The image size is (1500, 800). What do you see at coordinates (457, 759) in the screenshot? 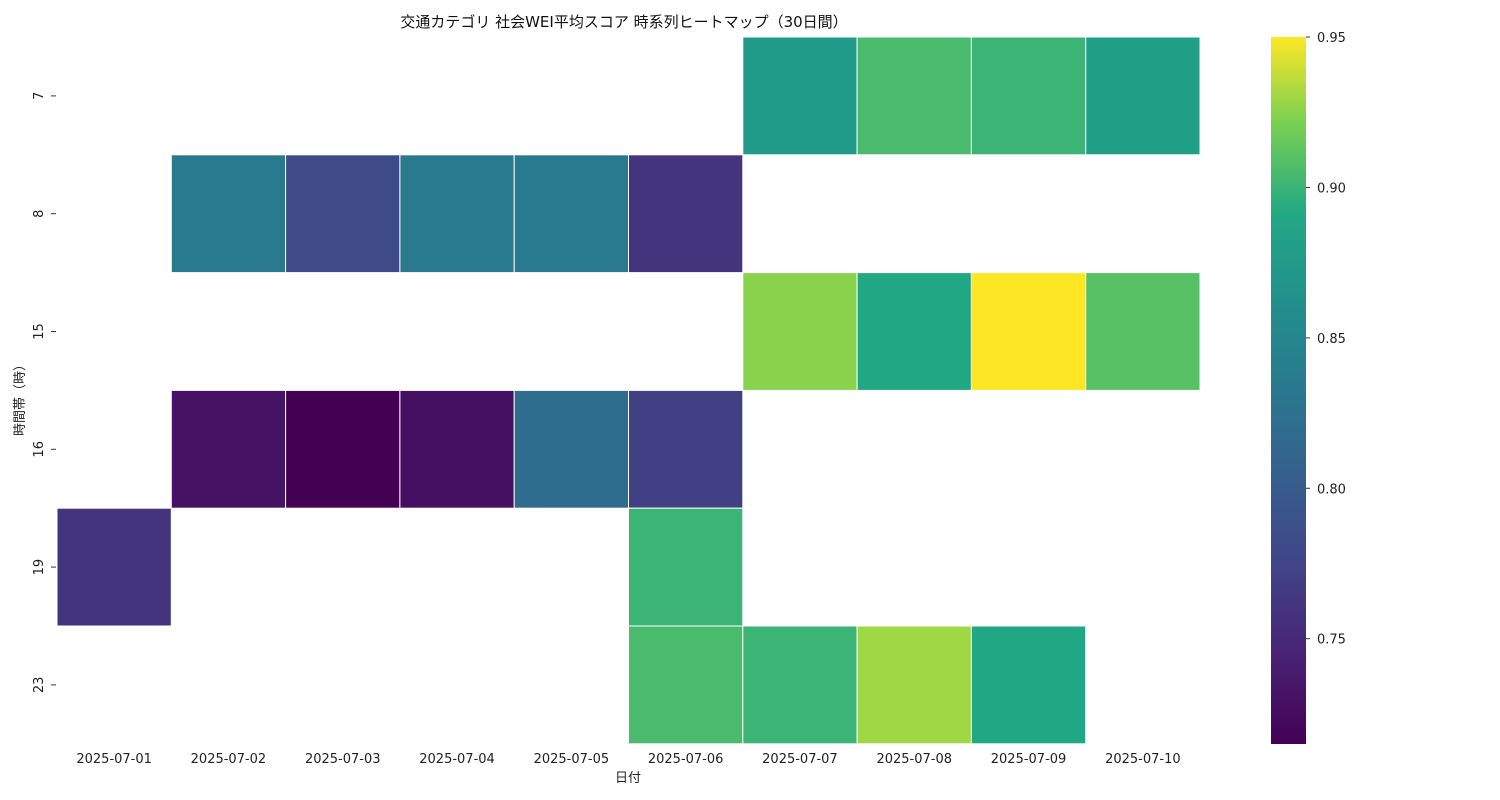
I see `x-tick-label: 2025-07-04` at bounding box center [457, 759].